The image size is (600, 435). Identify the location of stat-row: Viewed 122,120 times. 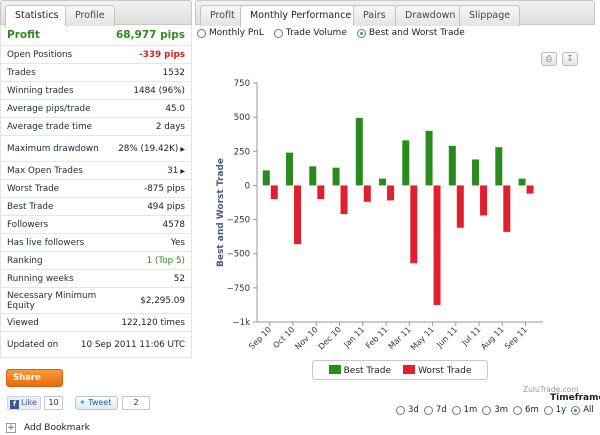
(96, 323).